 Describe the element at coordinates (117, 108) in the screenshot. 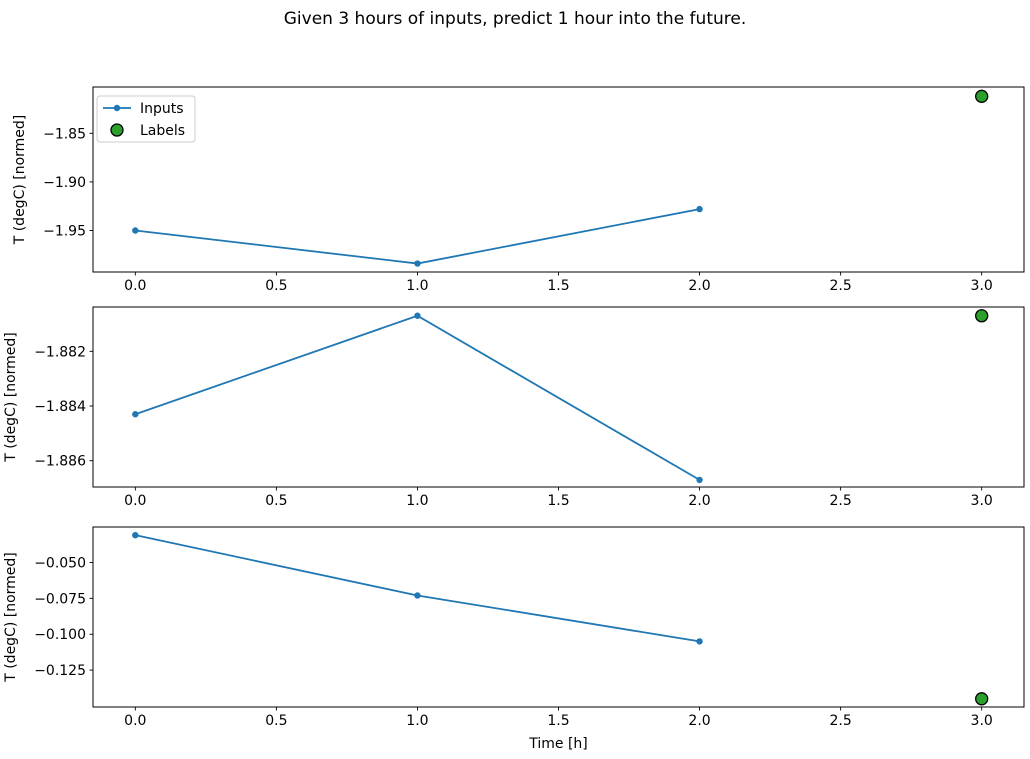

I see `legend-inputs-marker` at that location.